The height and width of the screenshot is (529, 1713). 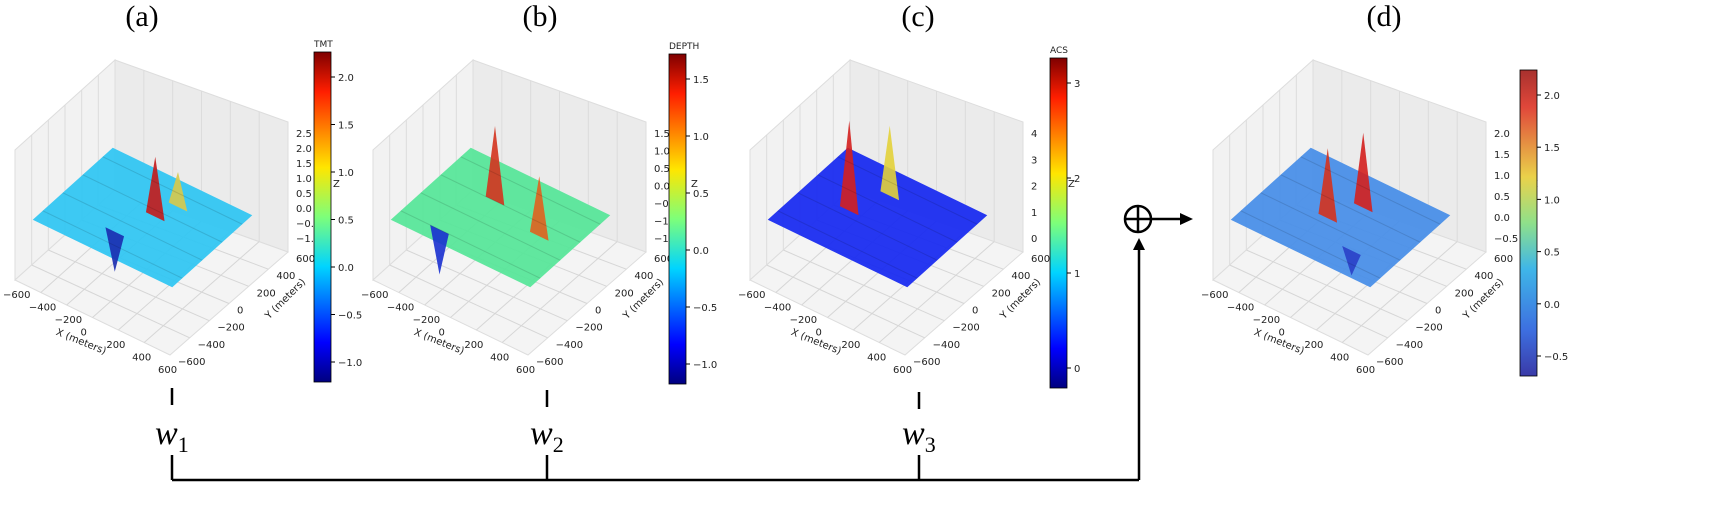 What do you see at coordinates (692, 213) in the screenshot?
I see `colorbar: DEPTH 1.5 1.0 0.5 0.0 −0.5 −1.0` at bounding box center [692, 213].